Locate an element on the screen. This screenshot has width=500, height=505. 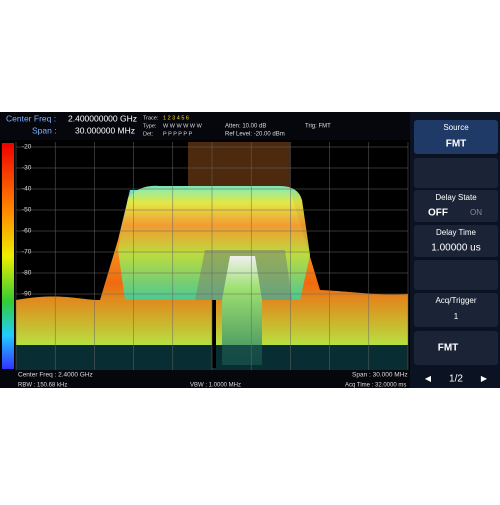
source-title: Source is located at coordinates (456, 127).